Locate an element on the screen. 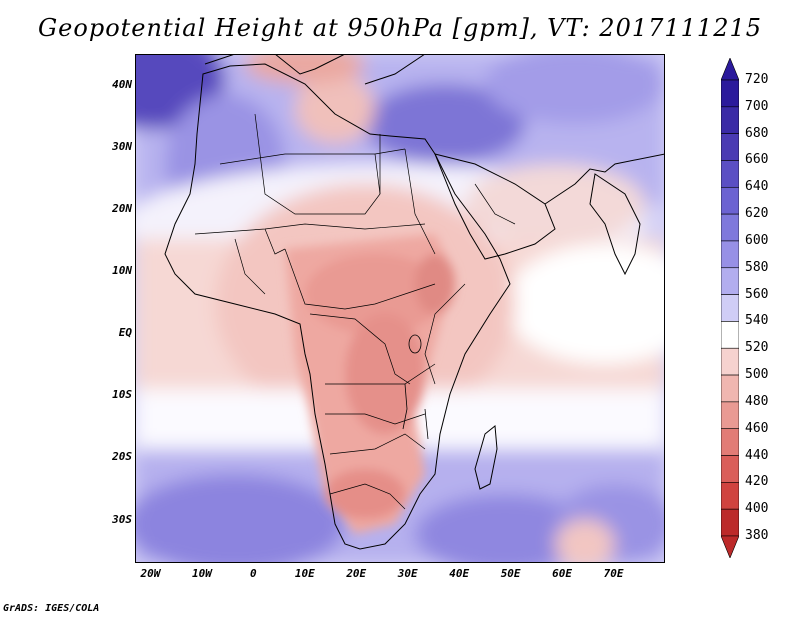 Image resolution: width=800 pixels, height=618 pixels. lon-label: 50E is located at coordinates (510, 573).